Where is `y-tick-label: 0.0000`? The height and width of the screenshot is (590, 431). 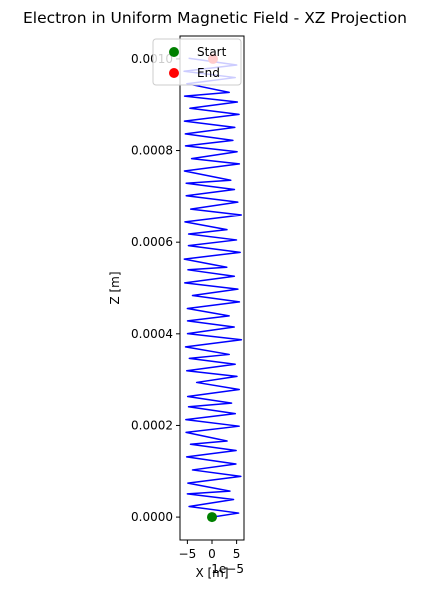 y-tick-label: 0.0000 is located at coordinates (152, 517).